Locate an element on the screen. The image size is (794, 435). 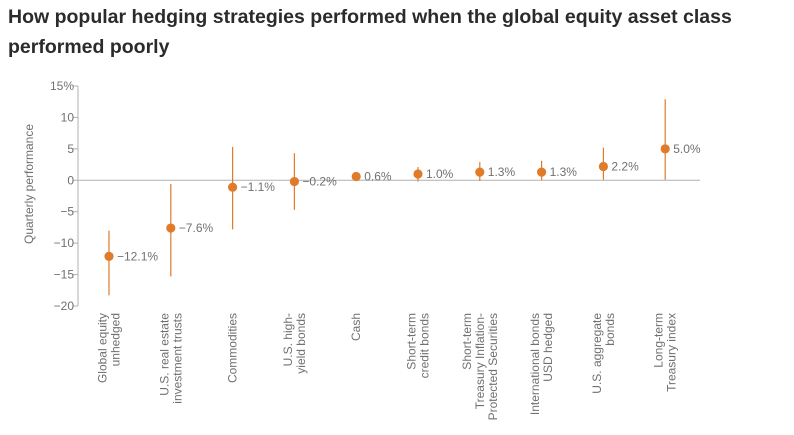
category-label-line: U.S. high- is located at coordinates (288, 339).